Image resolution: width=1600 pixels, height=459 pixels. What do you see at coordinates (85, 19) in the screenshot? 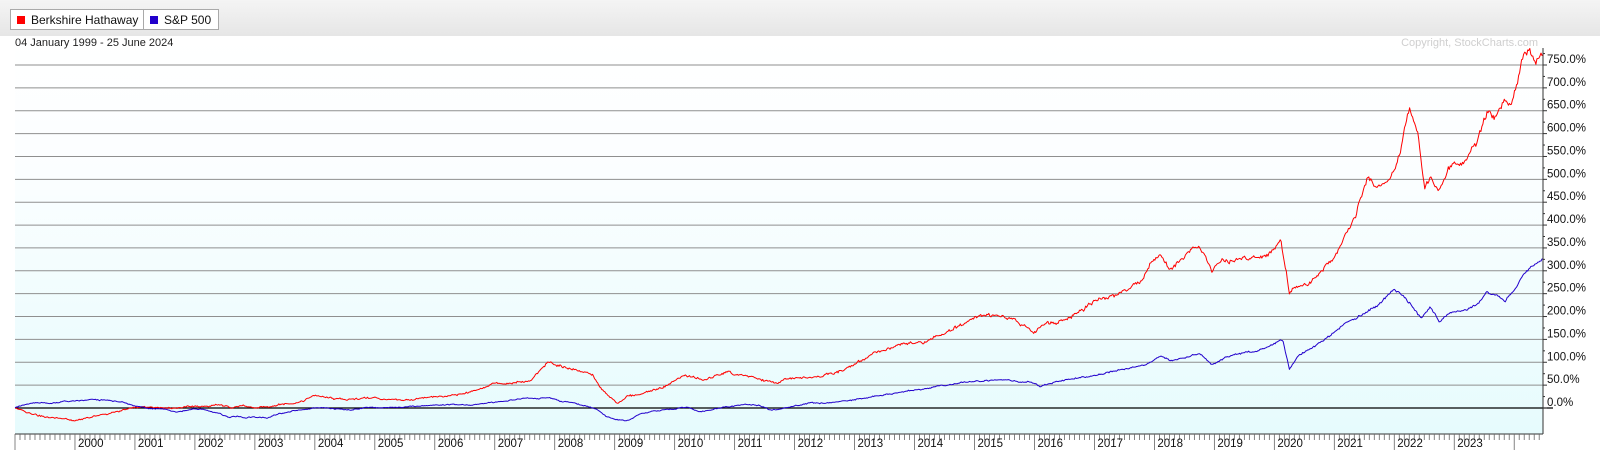
I see `legend-label: Berkshire Hathaway` at bounding box center [85, 19].